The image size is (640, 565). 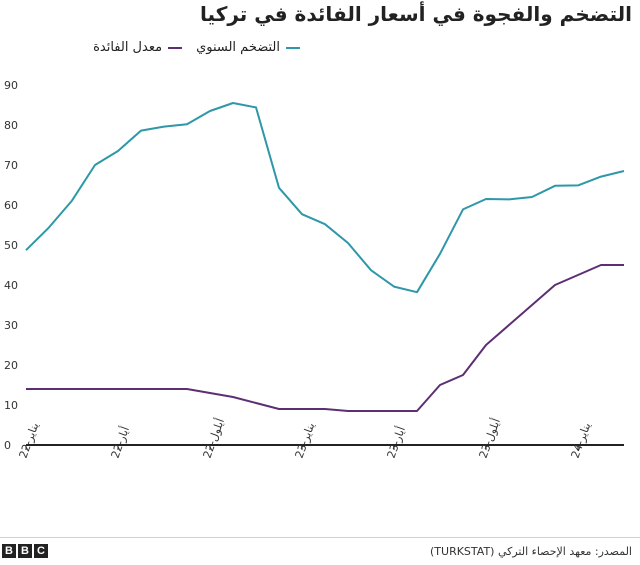 I want to click on y-tick-label: 10, so click(x=11, y=405).